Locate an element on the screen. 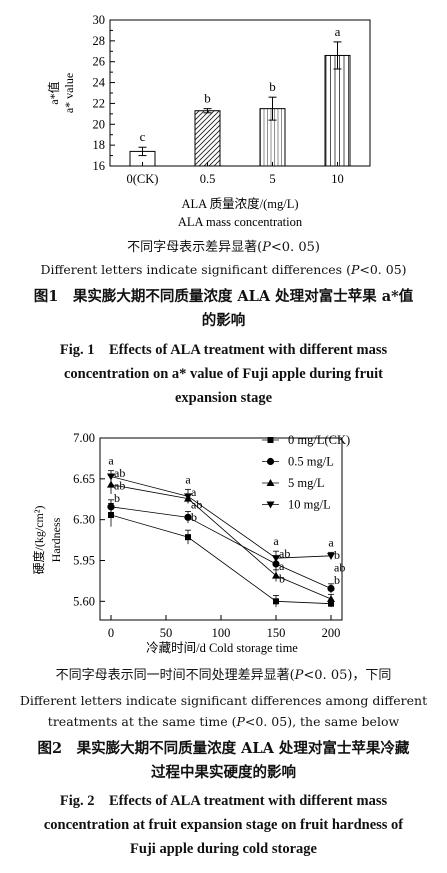 The width and height of the screenshot is (447, 873). f2-point-s0-p0 is located at coordinates (111, 515).